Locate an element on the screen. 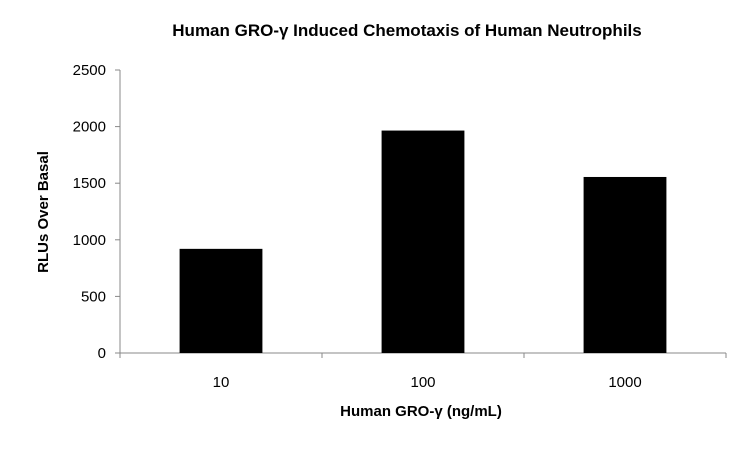 The height and width of the screenshot is (450, 750). x-tick-label: 10 is located at coordinates (221, 382).